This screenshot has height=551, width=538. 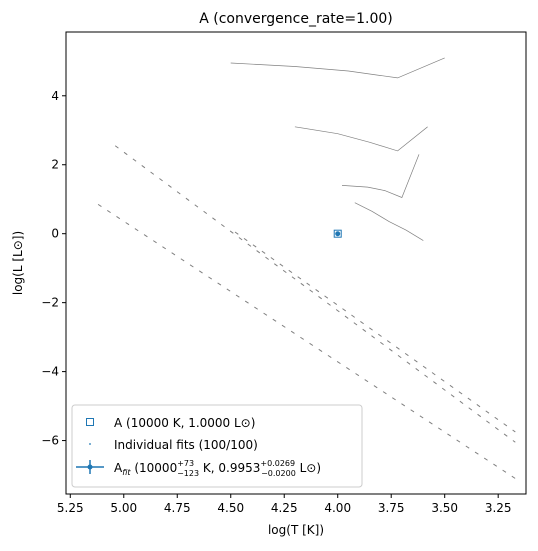 What do you see at coordinates (50, 441) in the screenshot?
I see `y-tick-label: −6` at bounding box center [50, 441].